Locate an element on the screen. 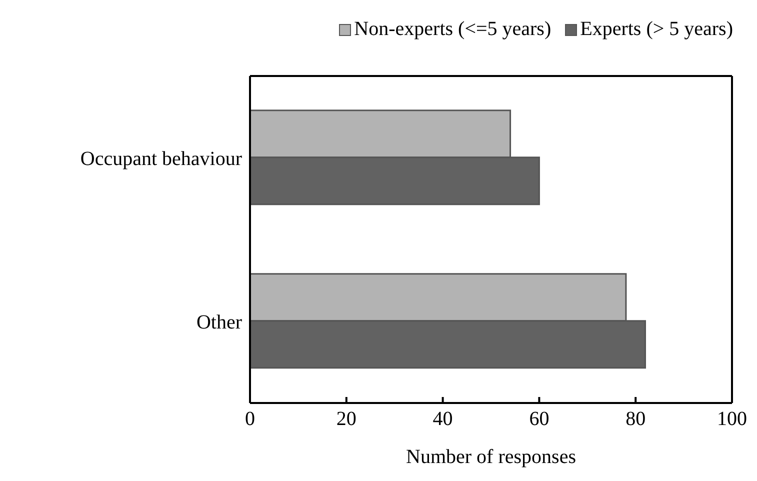 Image resolution: width=757 pixels, height=481 pixels. y-tick-label: Occupant behaviour is located at coordinates (161, 159).